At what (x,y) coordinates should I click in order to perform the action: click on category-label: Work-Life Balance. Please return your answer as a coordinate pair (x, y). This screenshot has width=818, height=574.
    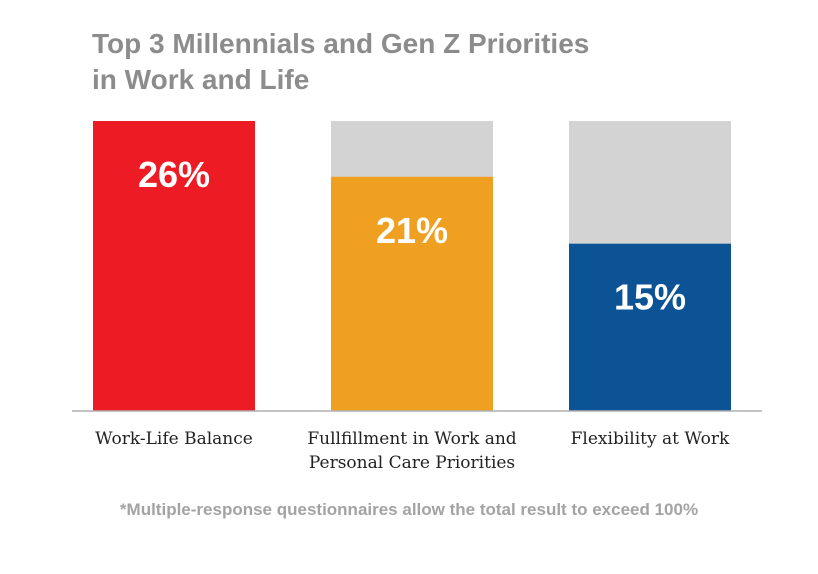
    Looking at the image, I should click on (174, 439).